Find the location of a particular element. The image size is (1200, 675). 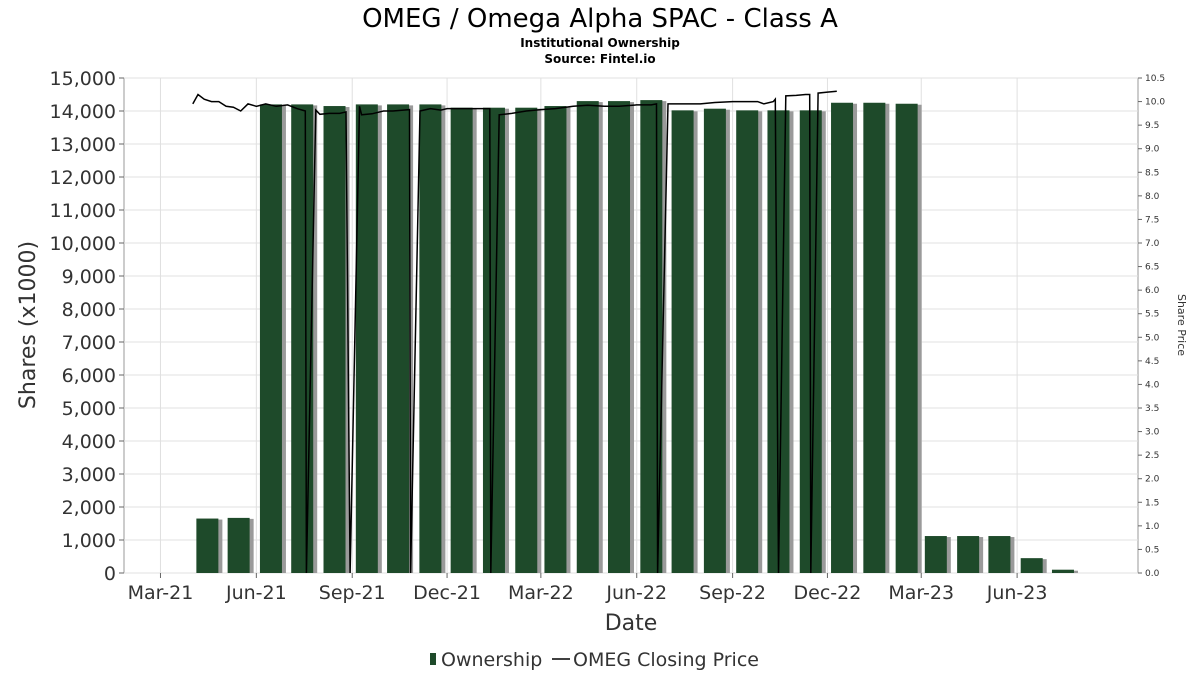

y-tick-label: 15,000 is located at coordinates (83, 79).